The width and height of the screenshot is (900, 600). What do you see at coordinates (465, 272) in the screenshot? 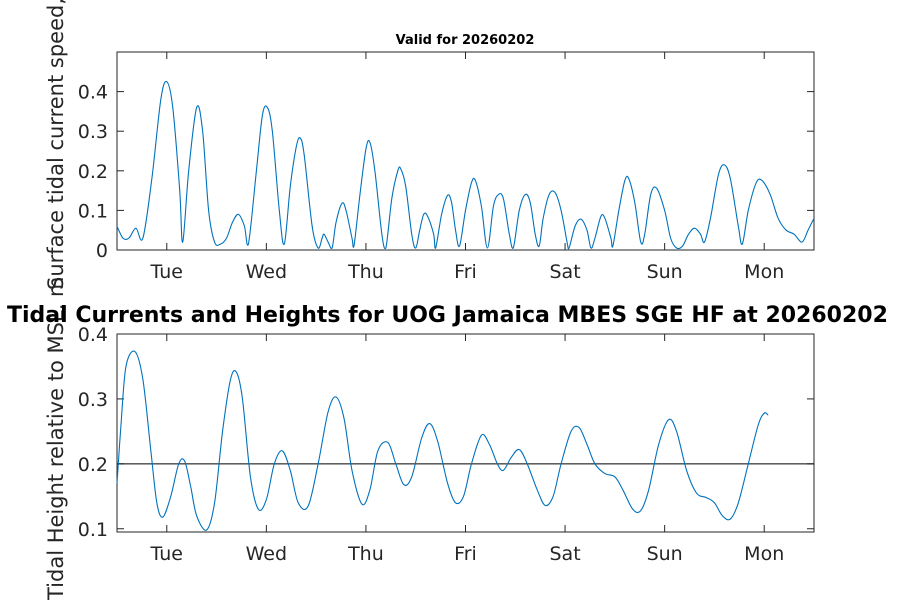
I see `top-x-tick-label: Fri` at bounding box center [465, 272].